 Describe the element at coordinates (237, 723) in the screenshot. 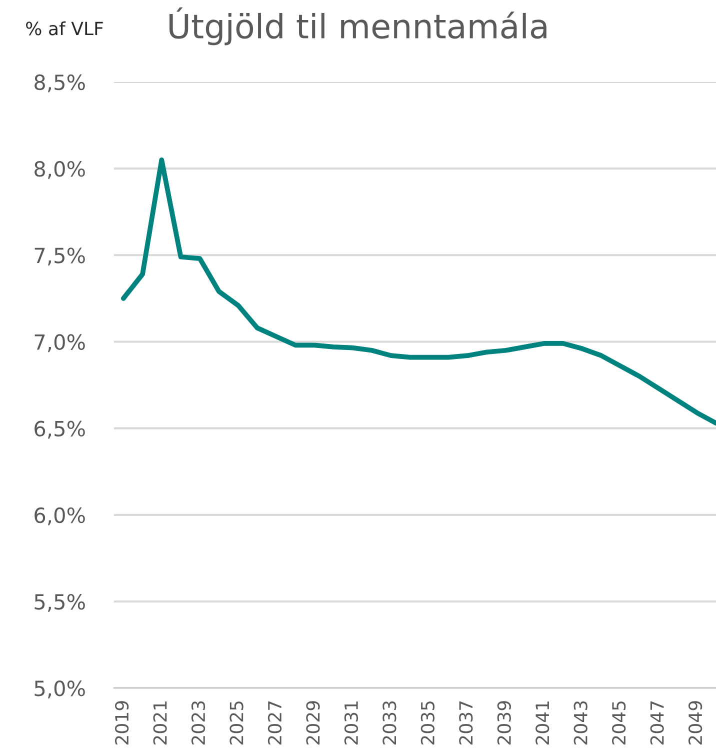

I see `x-tick-label: 2025` at that location.